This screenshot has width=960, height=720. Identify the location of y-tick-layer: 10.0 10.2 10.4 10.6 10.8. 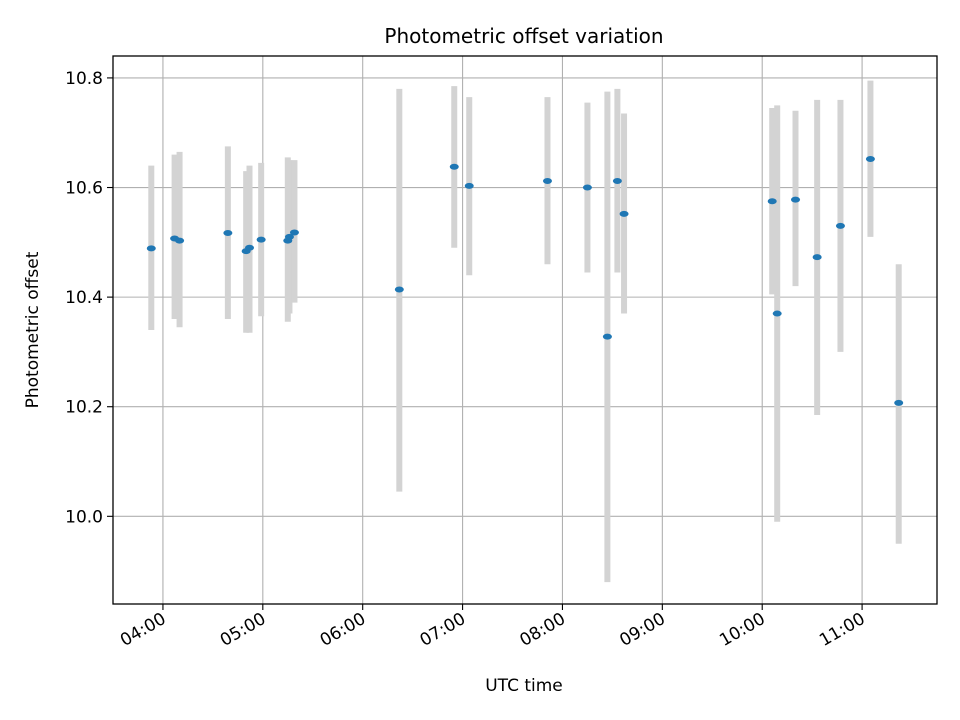
(89, 298).